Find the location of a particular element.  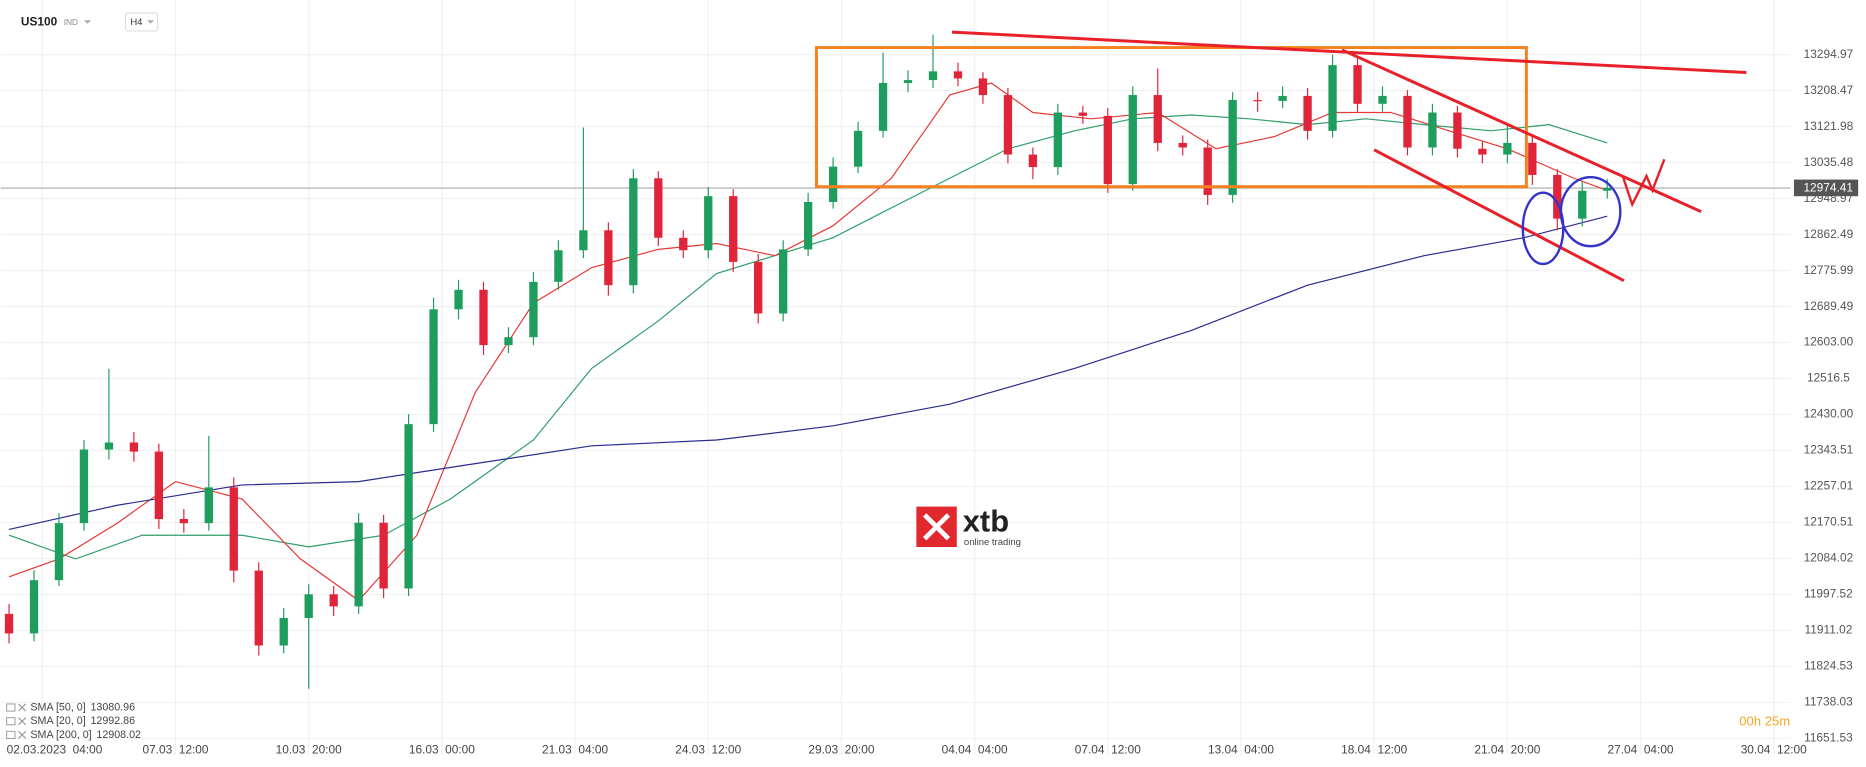

legend-entry: SMA [20, 0] 12992.86 is located at coordinates (82, 721).